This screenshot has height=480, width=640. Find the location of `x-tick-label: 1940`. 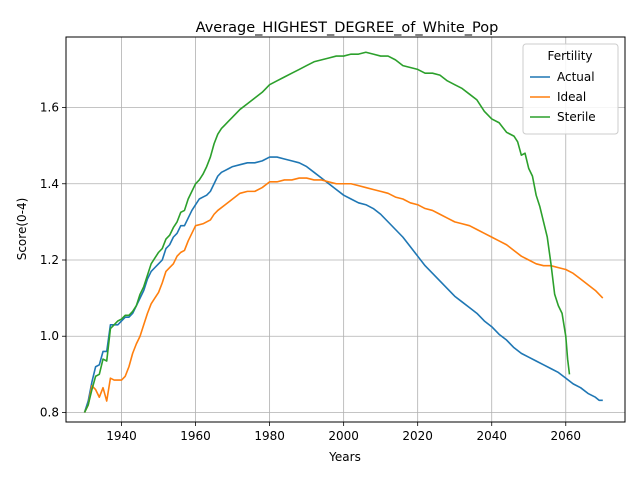

x-tick-label: 1940 is located at coordinates (121, 436).